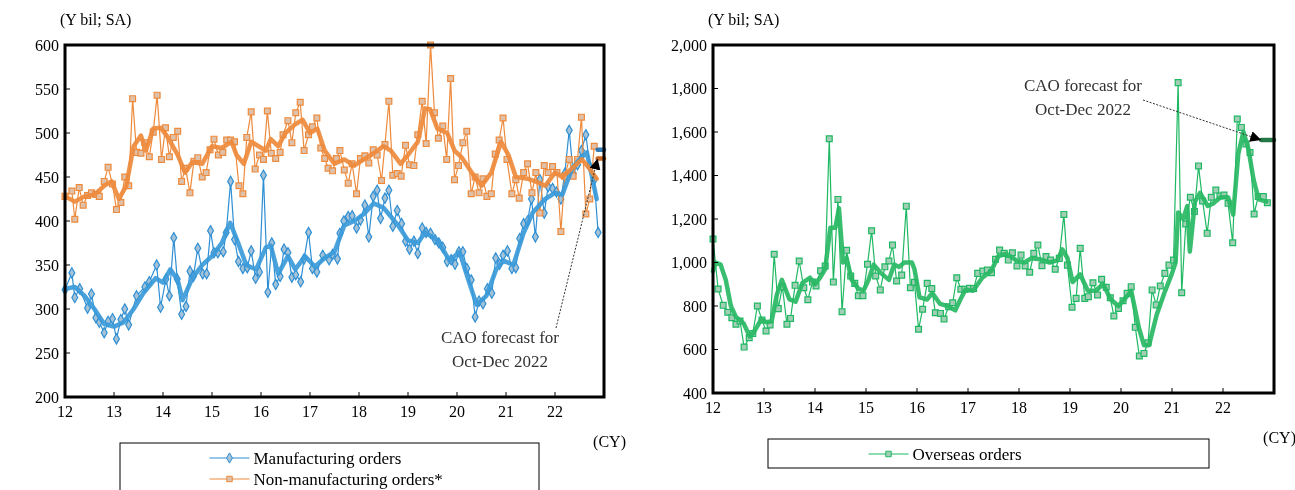  I want to click on y-tick-label: 500, so click(47, 133).